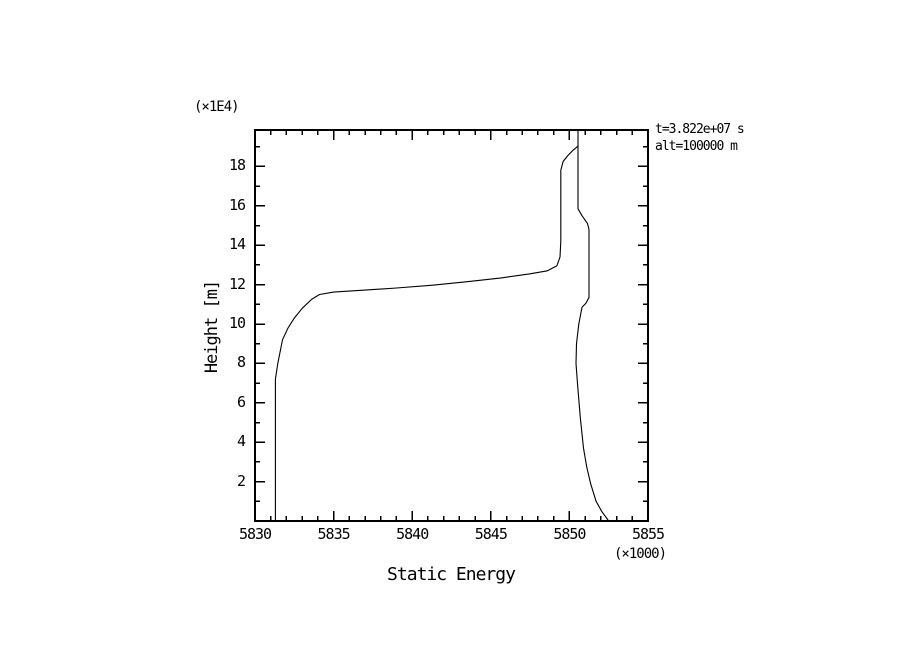 The width and height of the screenshot is (904, 654). I want to click on y-tick-label: 6, so click(241, 401).